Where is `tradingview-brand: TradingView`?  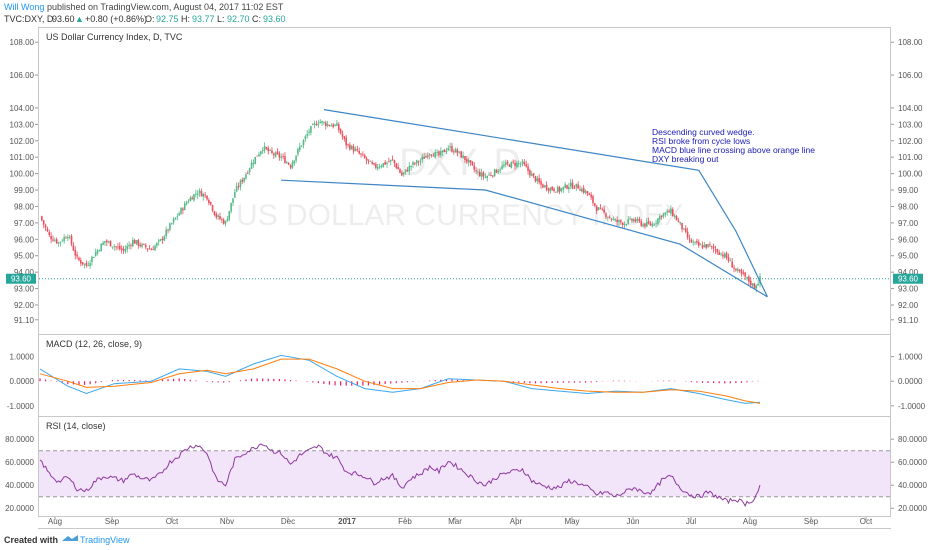 tradingview-brand: TradingView is located at coordinates (105, 540).